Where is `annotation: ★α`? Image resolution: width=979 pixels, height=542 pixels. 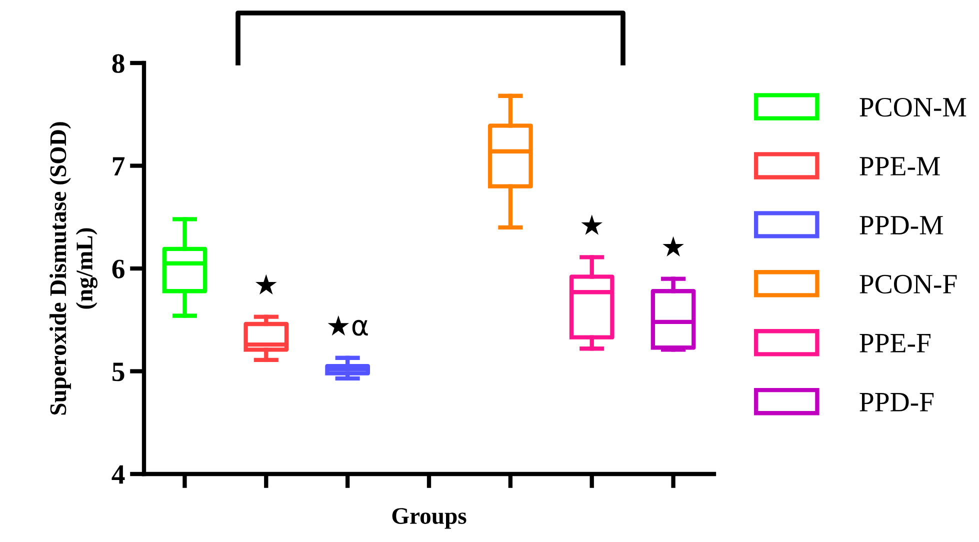
annotation: ★α is located at coordinates (348, 325).